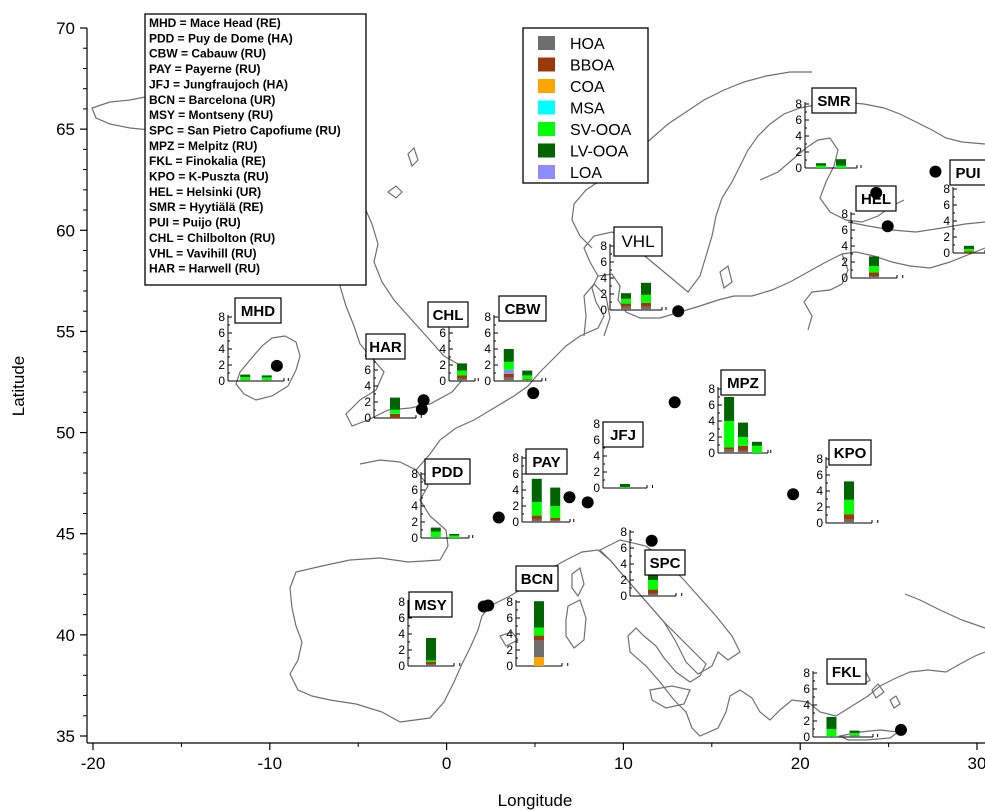 The image size is (985, 810). Describe the element at coordinates (195, 223) in the screenshot. I see `site-key-entry: PUI = Puijo (RU)` at that location.